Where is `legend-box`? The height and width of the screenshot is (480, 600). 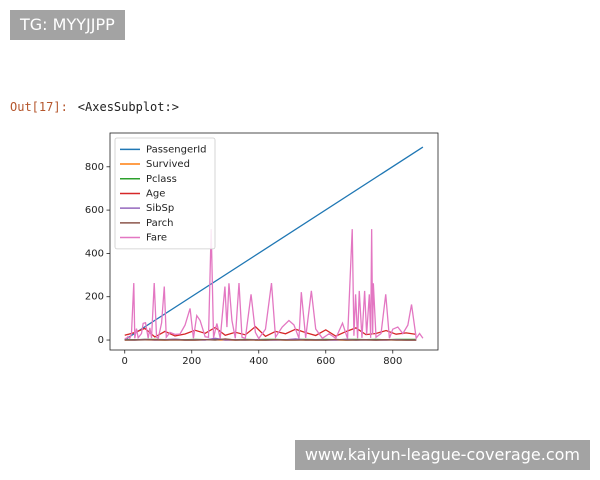
legend-box is located at coordinates (165, 193).